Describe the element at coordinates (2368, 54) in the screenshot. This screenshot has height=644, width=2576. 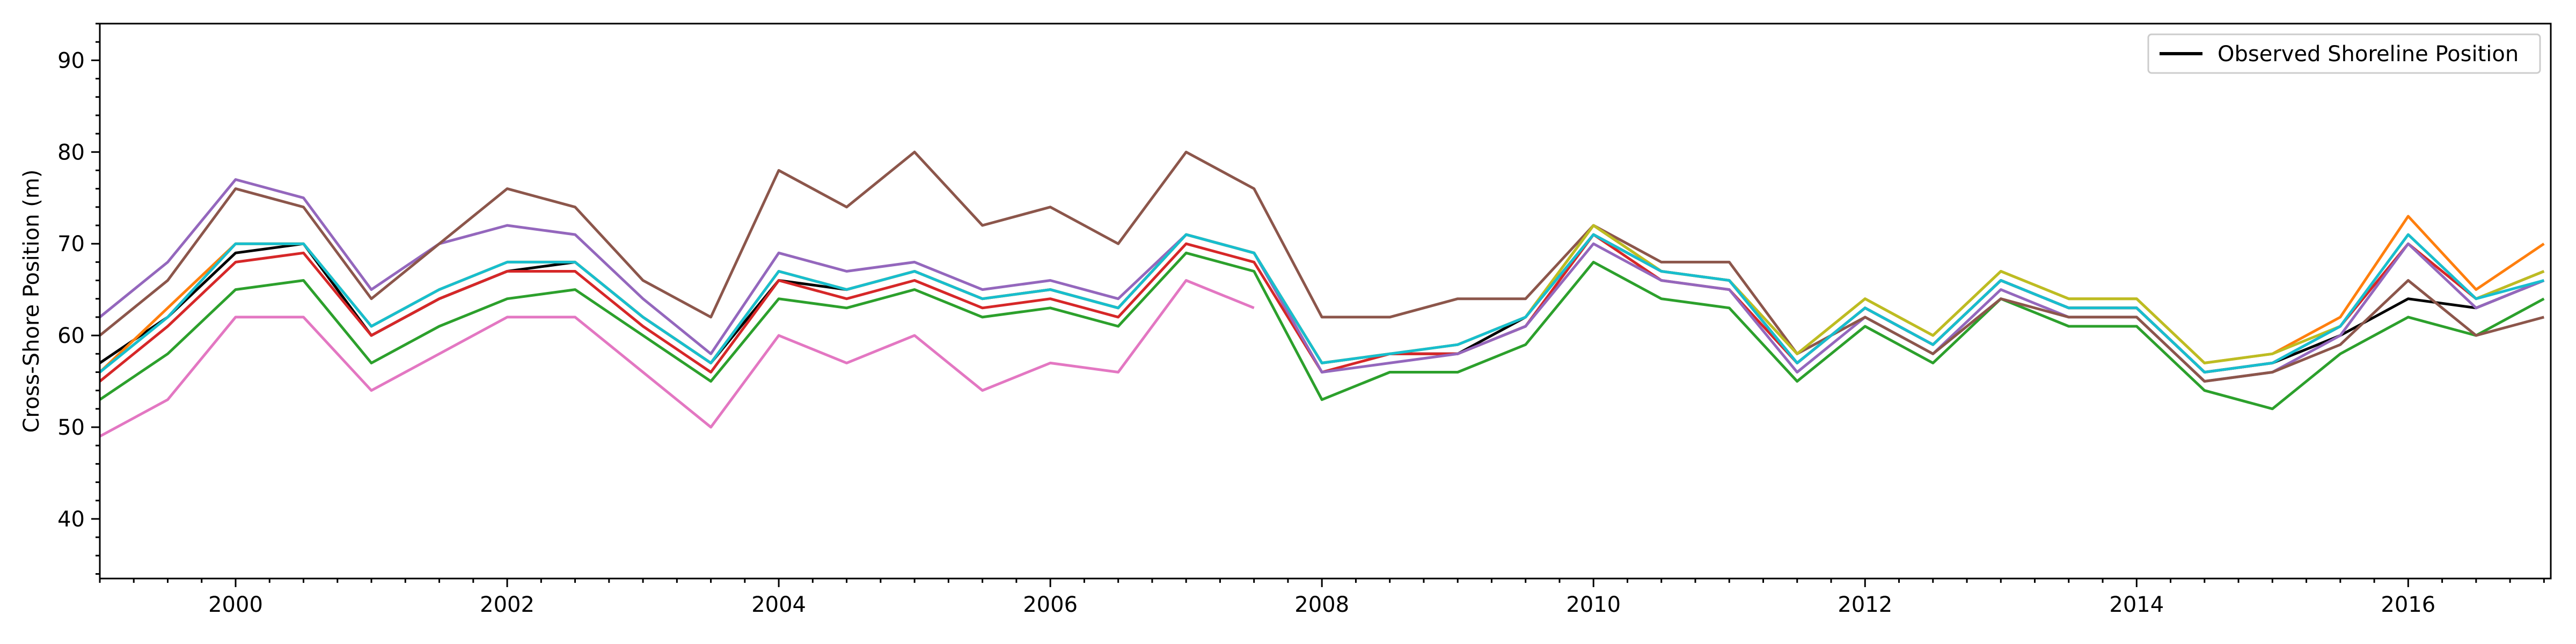
I see `legend-label: Observed Shoreline Position` at that location.